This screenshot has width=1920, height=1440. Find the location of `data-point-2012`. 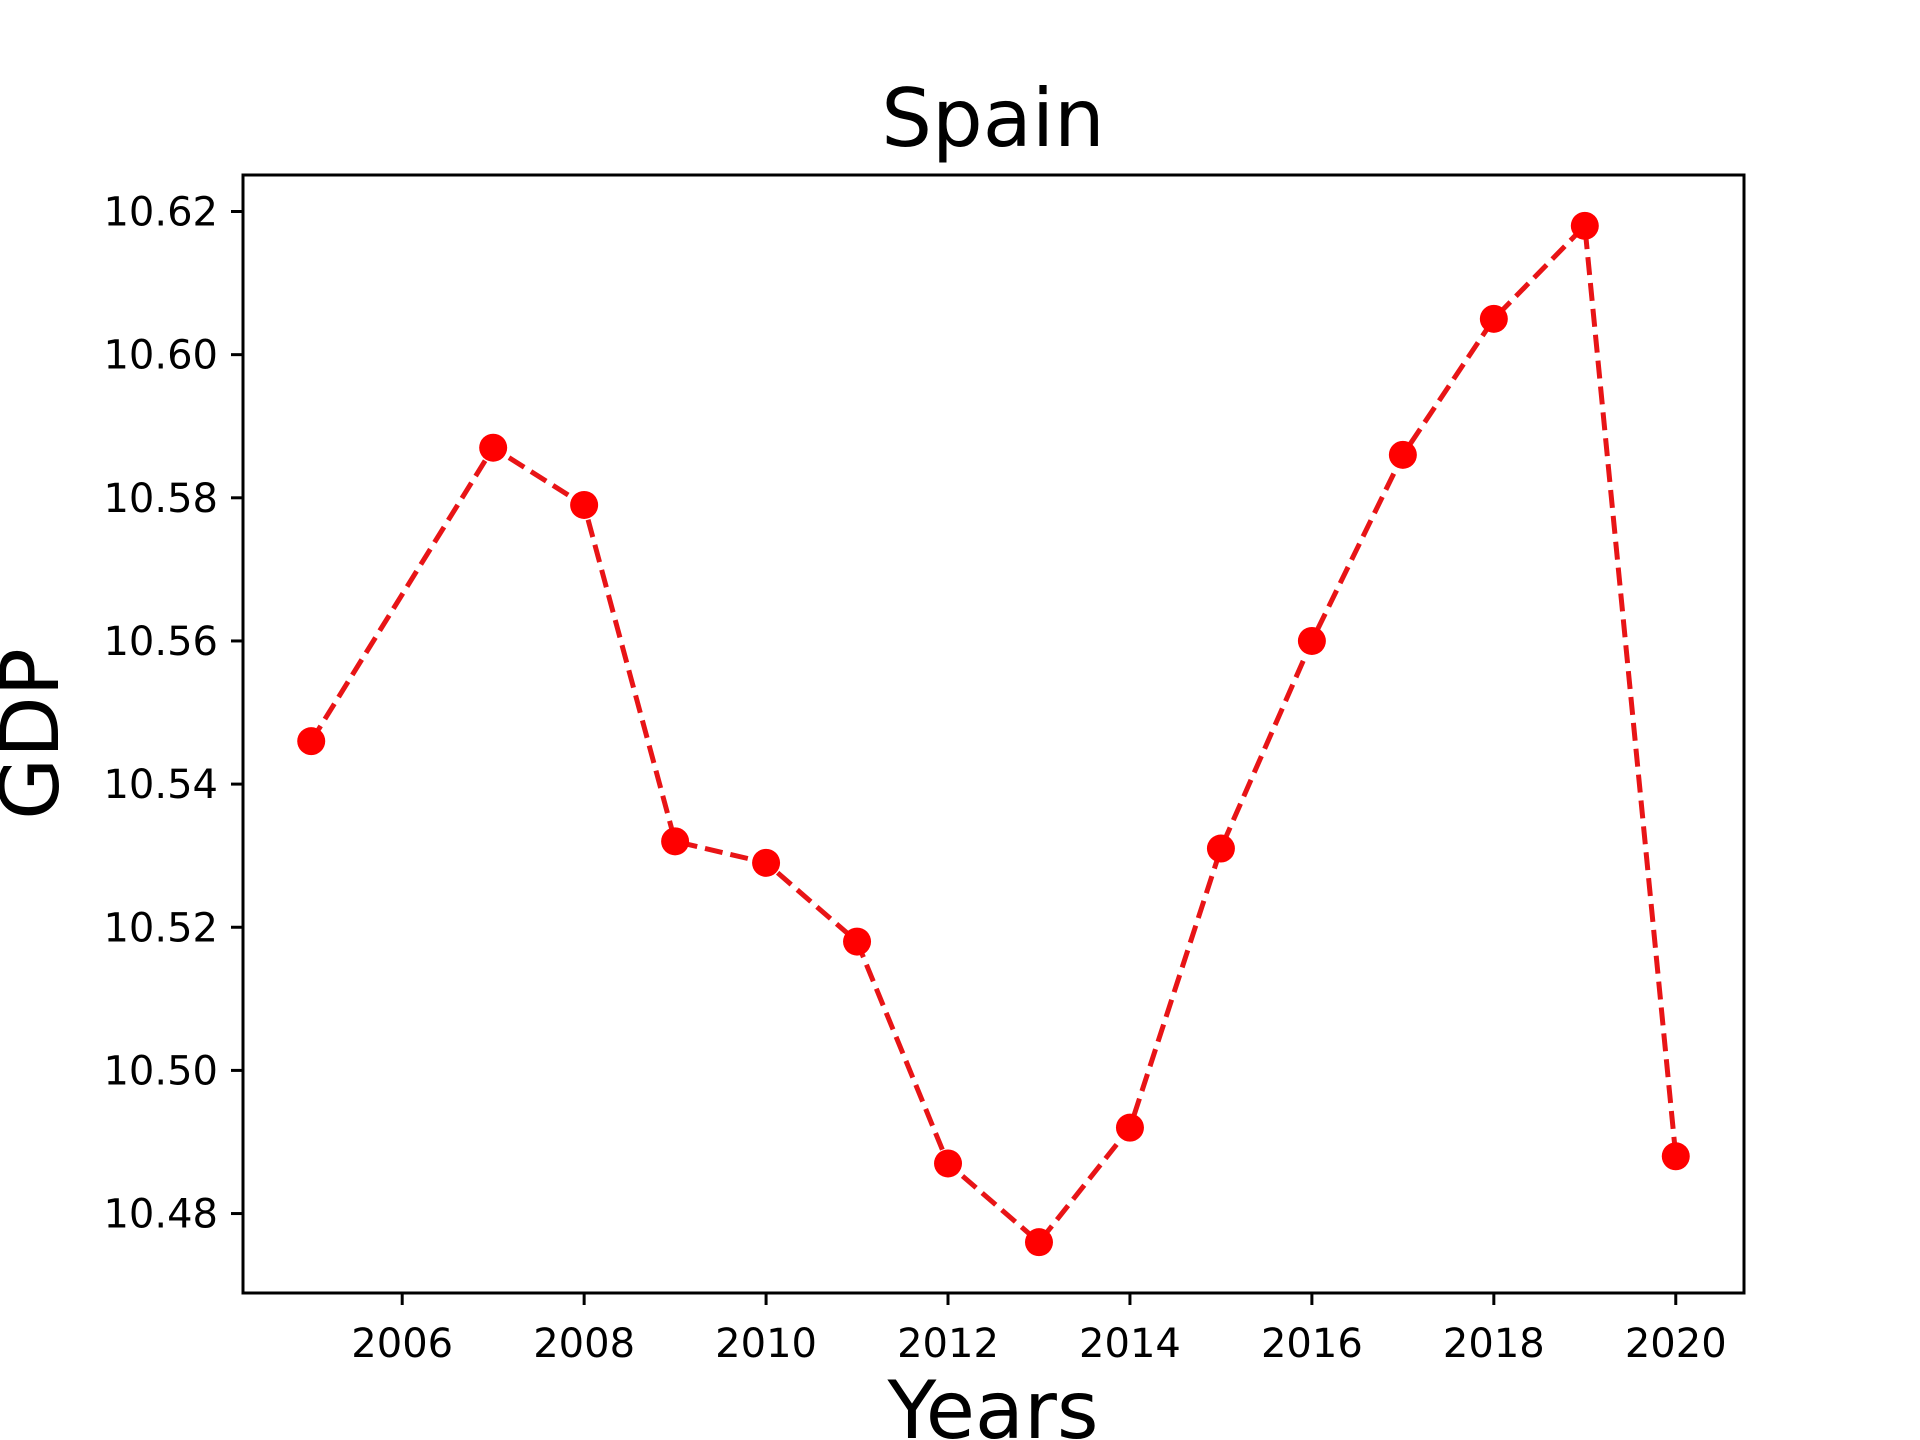

data-point-2012 is located at coordinates (948, 1163).